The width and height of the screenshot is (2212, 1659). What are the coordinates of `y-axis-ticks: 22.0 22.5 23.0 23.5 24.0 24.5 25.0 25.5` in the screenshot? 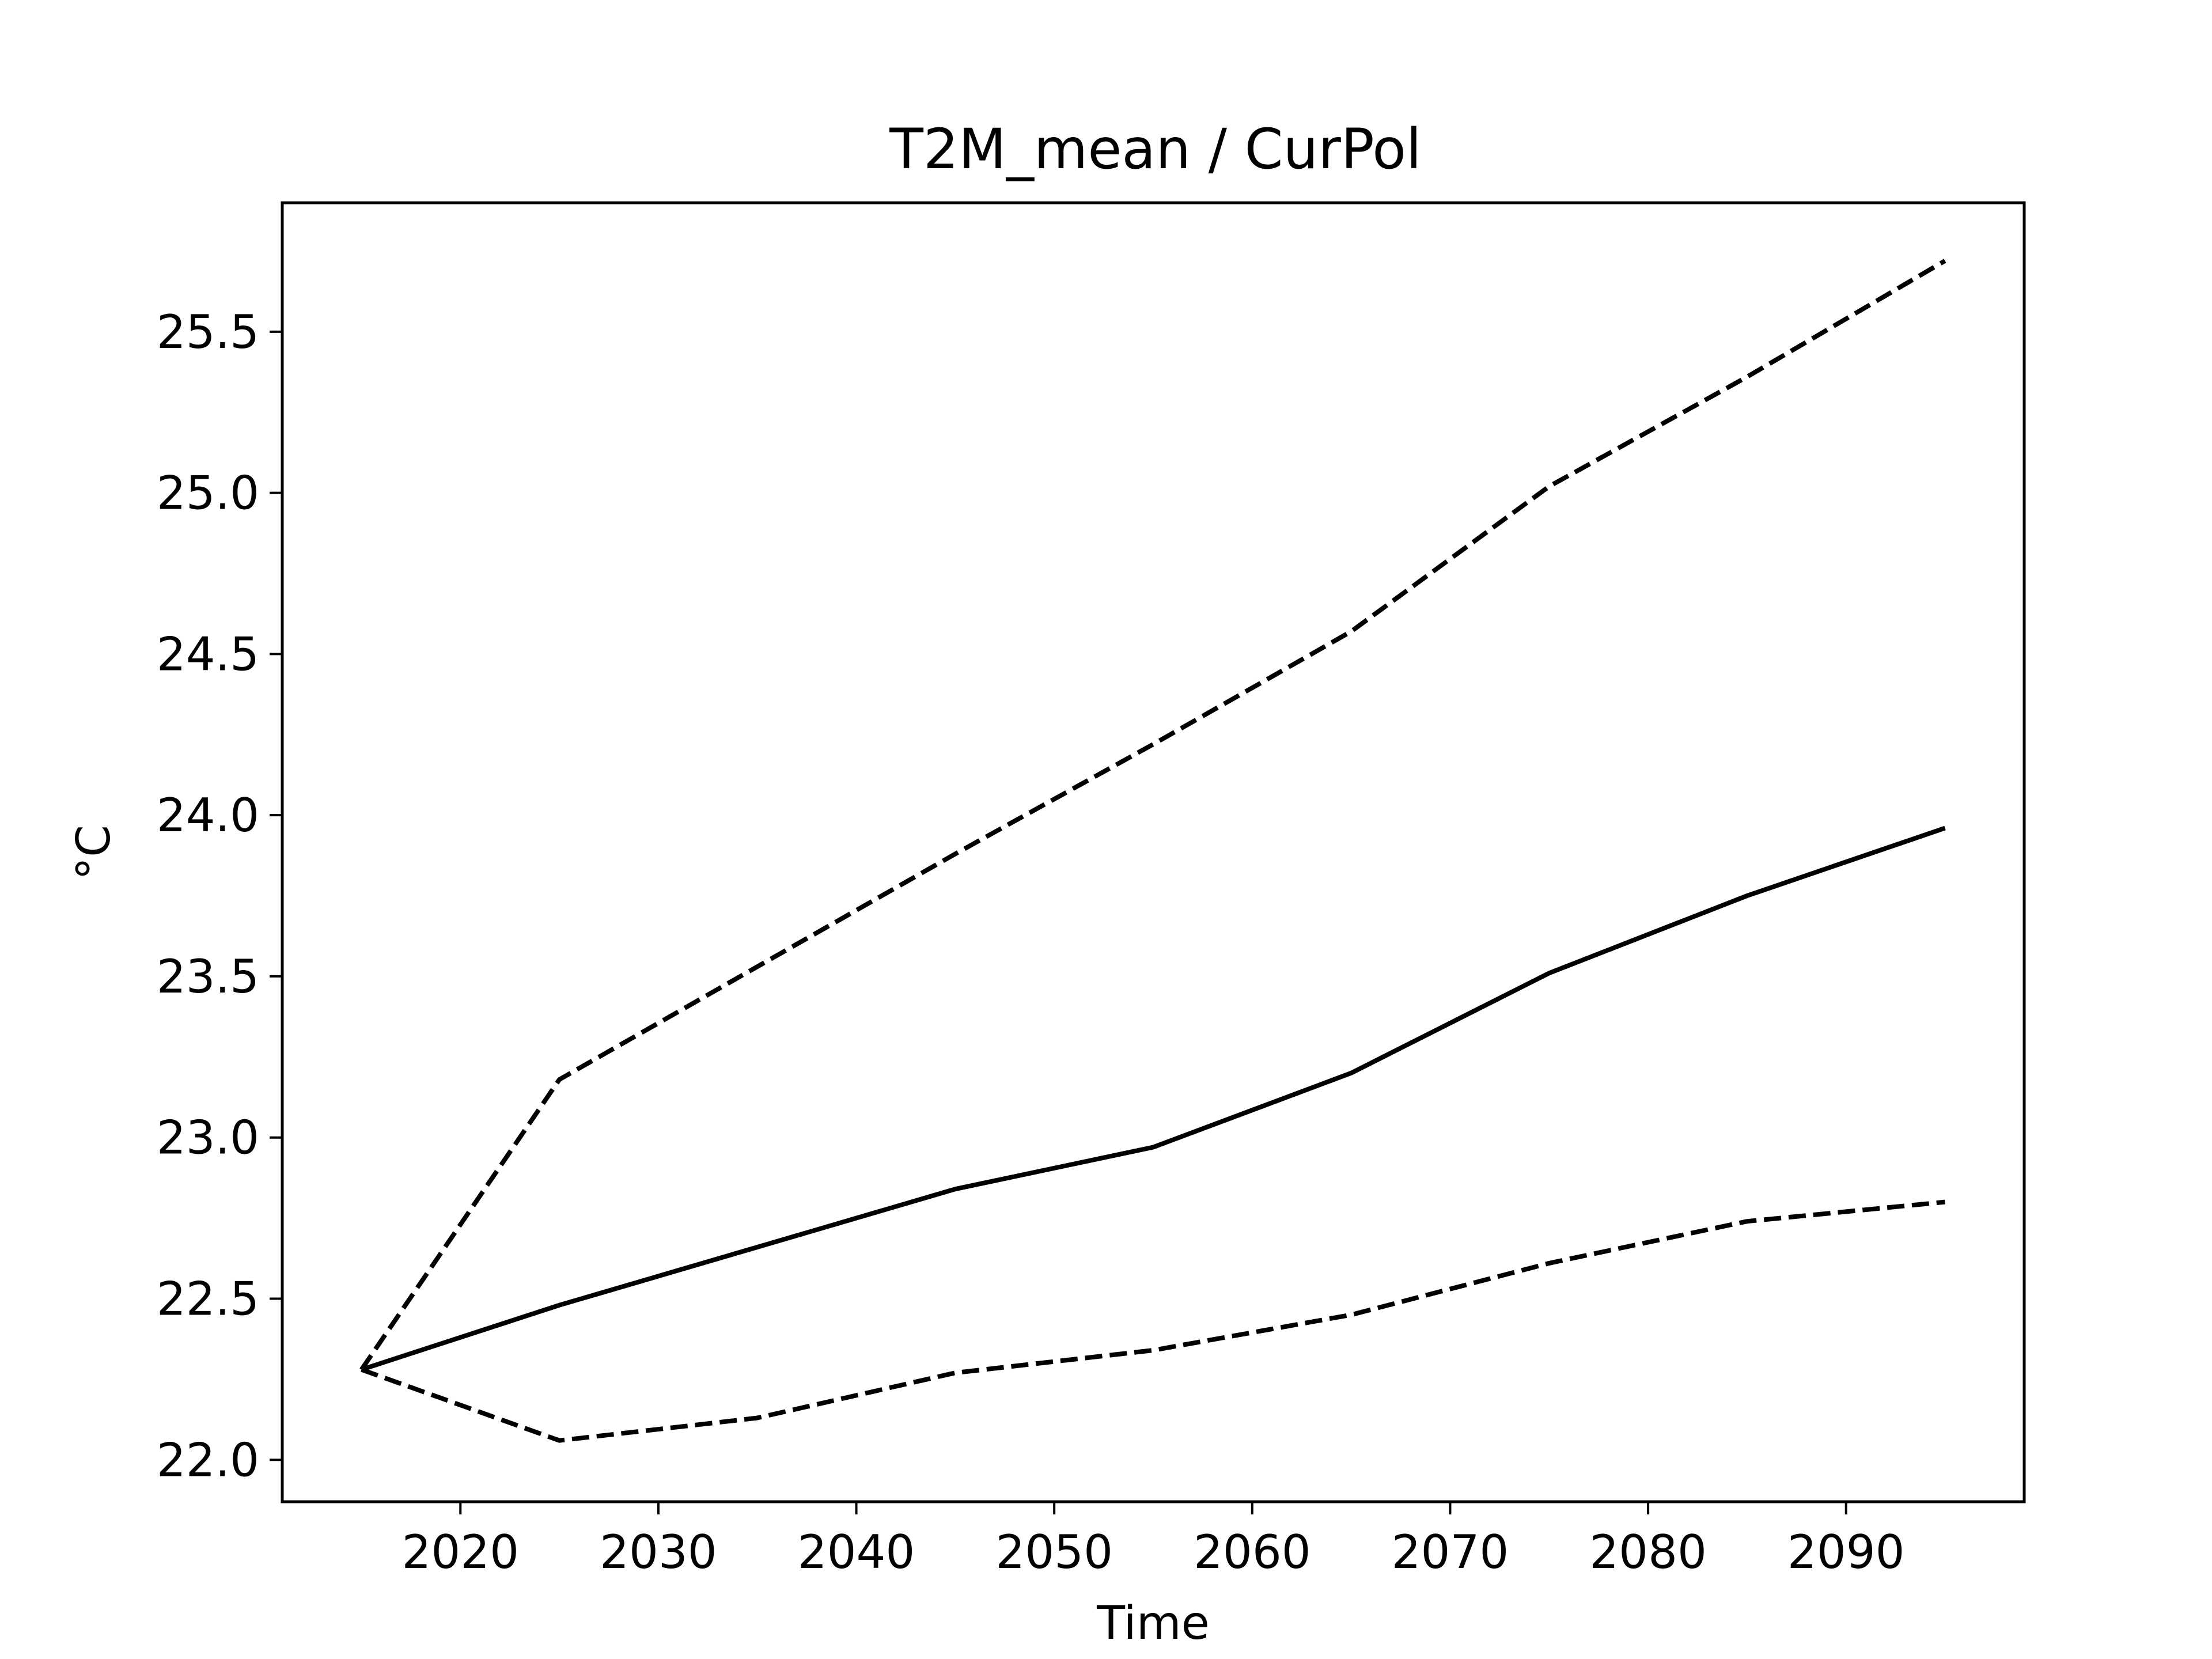 It's located at (219, 896).